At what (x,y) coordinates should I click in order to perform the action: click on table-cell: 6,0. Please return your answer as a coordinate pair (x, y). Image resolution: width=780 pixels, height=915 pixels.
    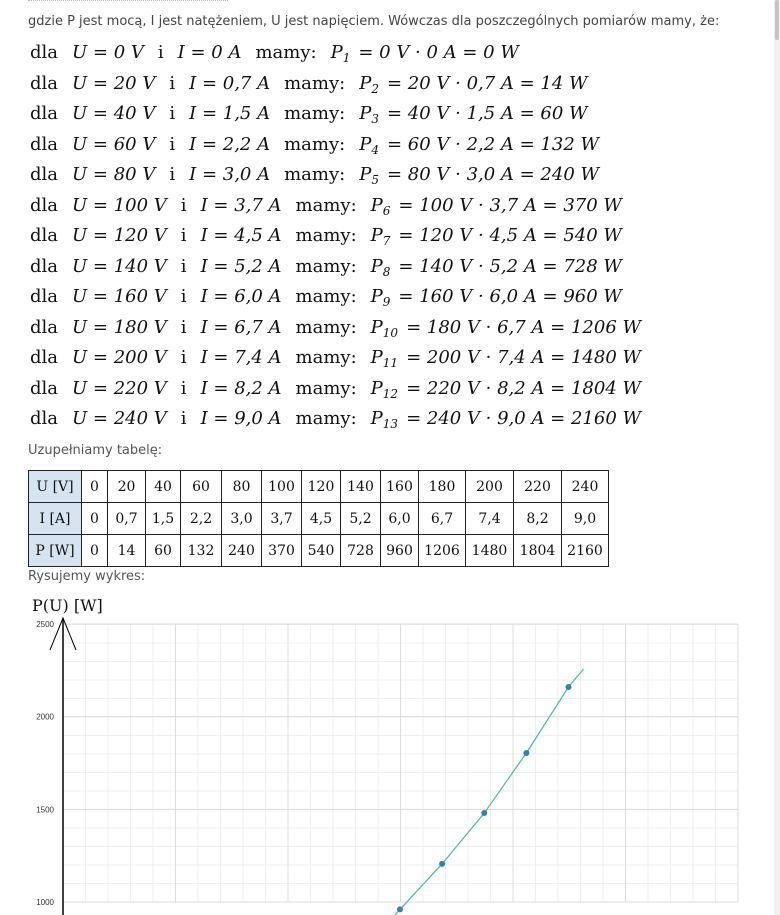
    Looking at the image, I should click on (399, 518).